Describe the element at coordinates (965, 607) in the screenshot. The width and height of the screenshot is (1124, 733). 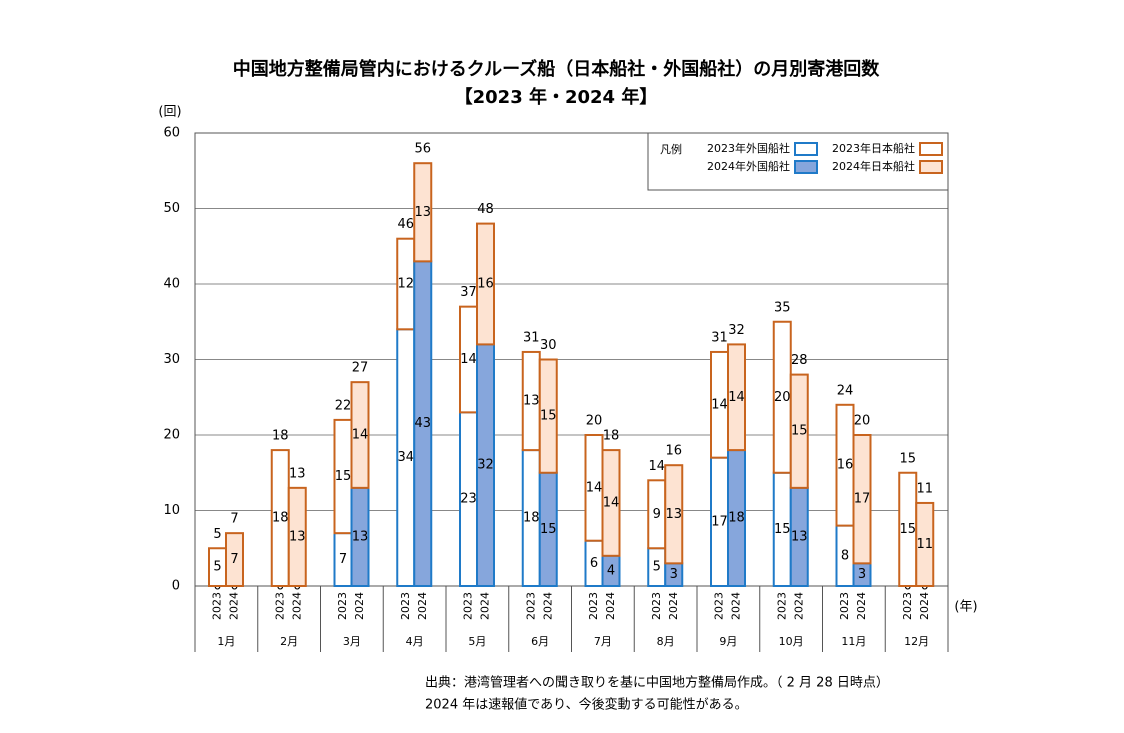
I see `x-unit: (年)` at that location.